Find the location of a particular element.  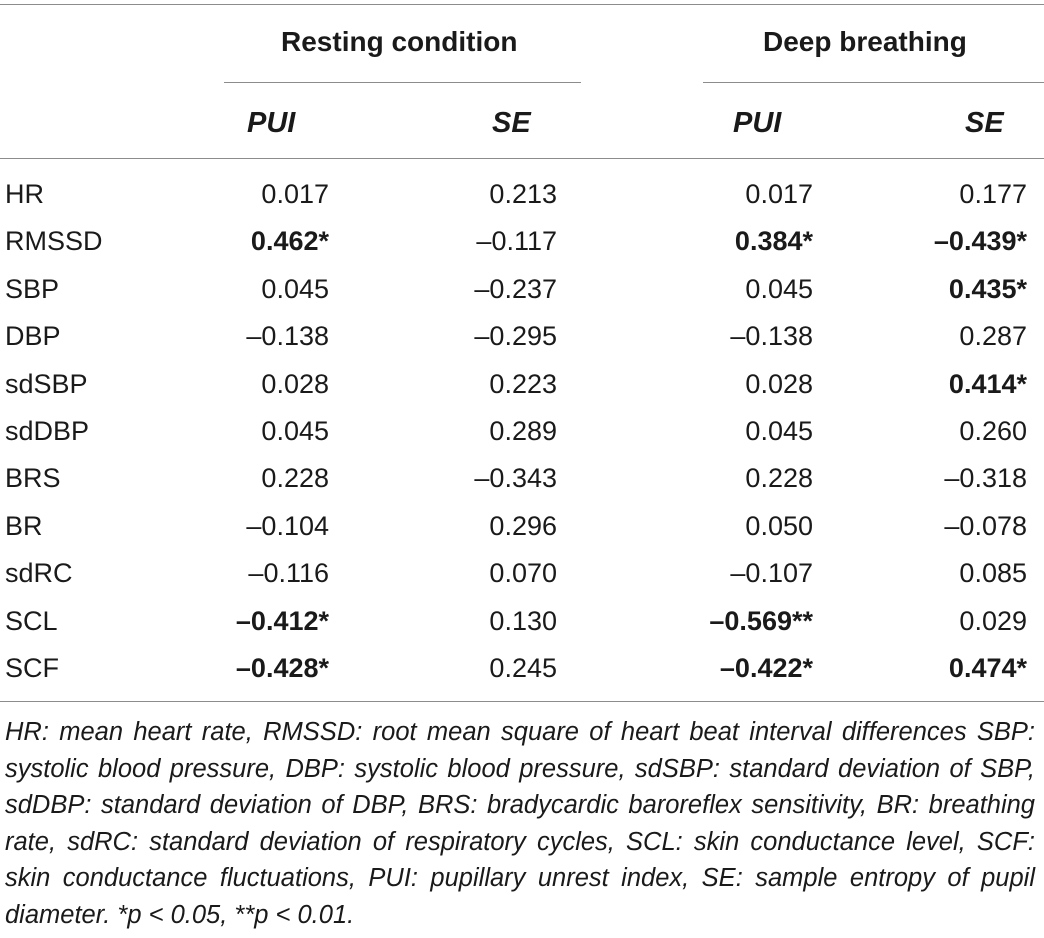

deep-pui-cell: 0.228 is located at coordinates (779, 478).